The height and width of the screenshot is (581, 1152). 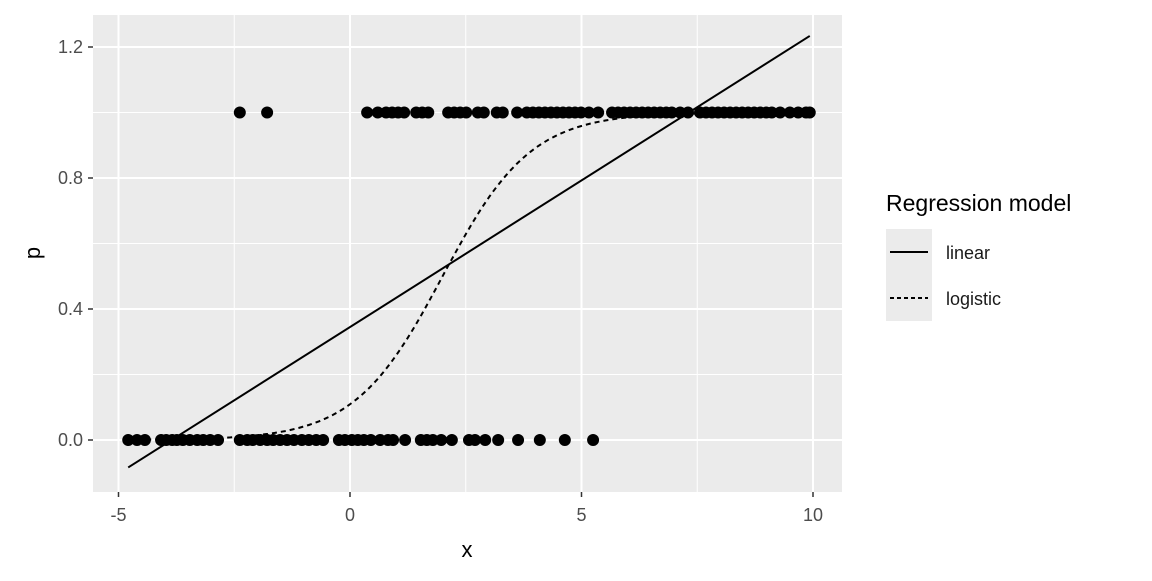 I want to click on y-axis-label: p, so click(x=32, y=253).